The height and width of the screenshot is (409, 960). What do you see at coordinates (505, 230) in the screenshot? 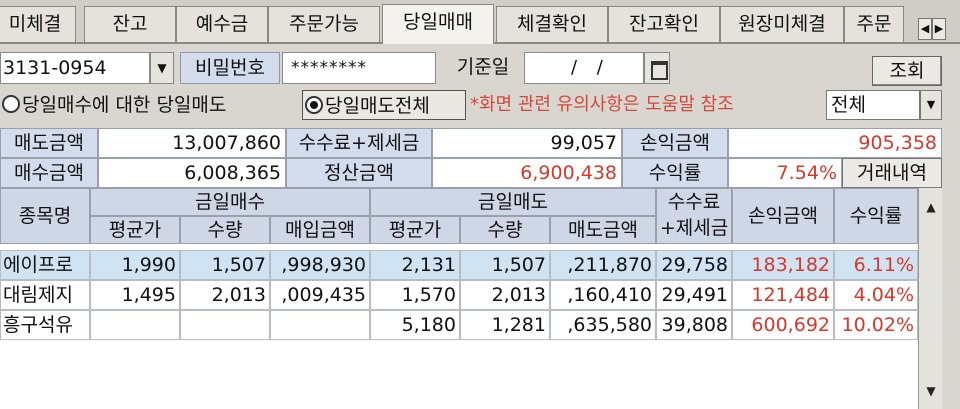
I see `header-sell-qty: 수량` at bounding box center [505, 230].